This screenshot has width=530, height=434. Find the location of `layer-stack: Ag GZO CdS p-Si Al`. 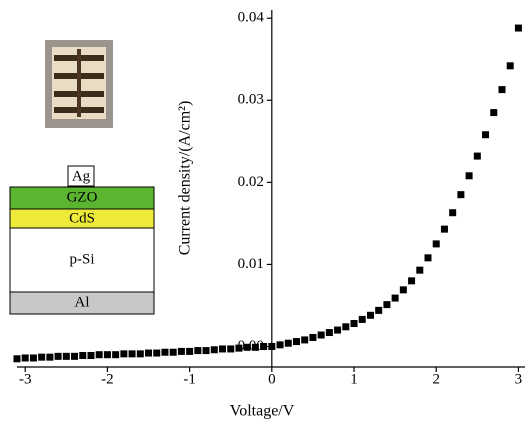

layer-stack: Ag GZO CdS p-Si Al is located at coordinates (82, 240).